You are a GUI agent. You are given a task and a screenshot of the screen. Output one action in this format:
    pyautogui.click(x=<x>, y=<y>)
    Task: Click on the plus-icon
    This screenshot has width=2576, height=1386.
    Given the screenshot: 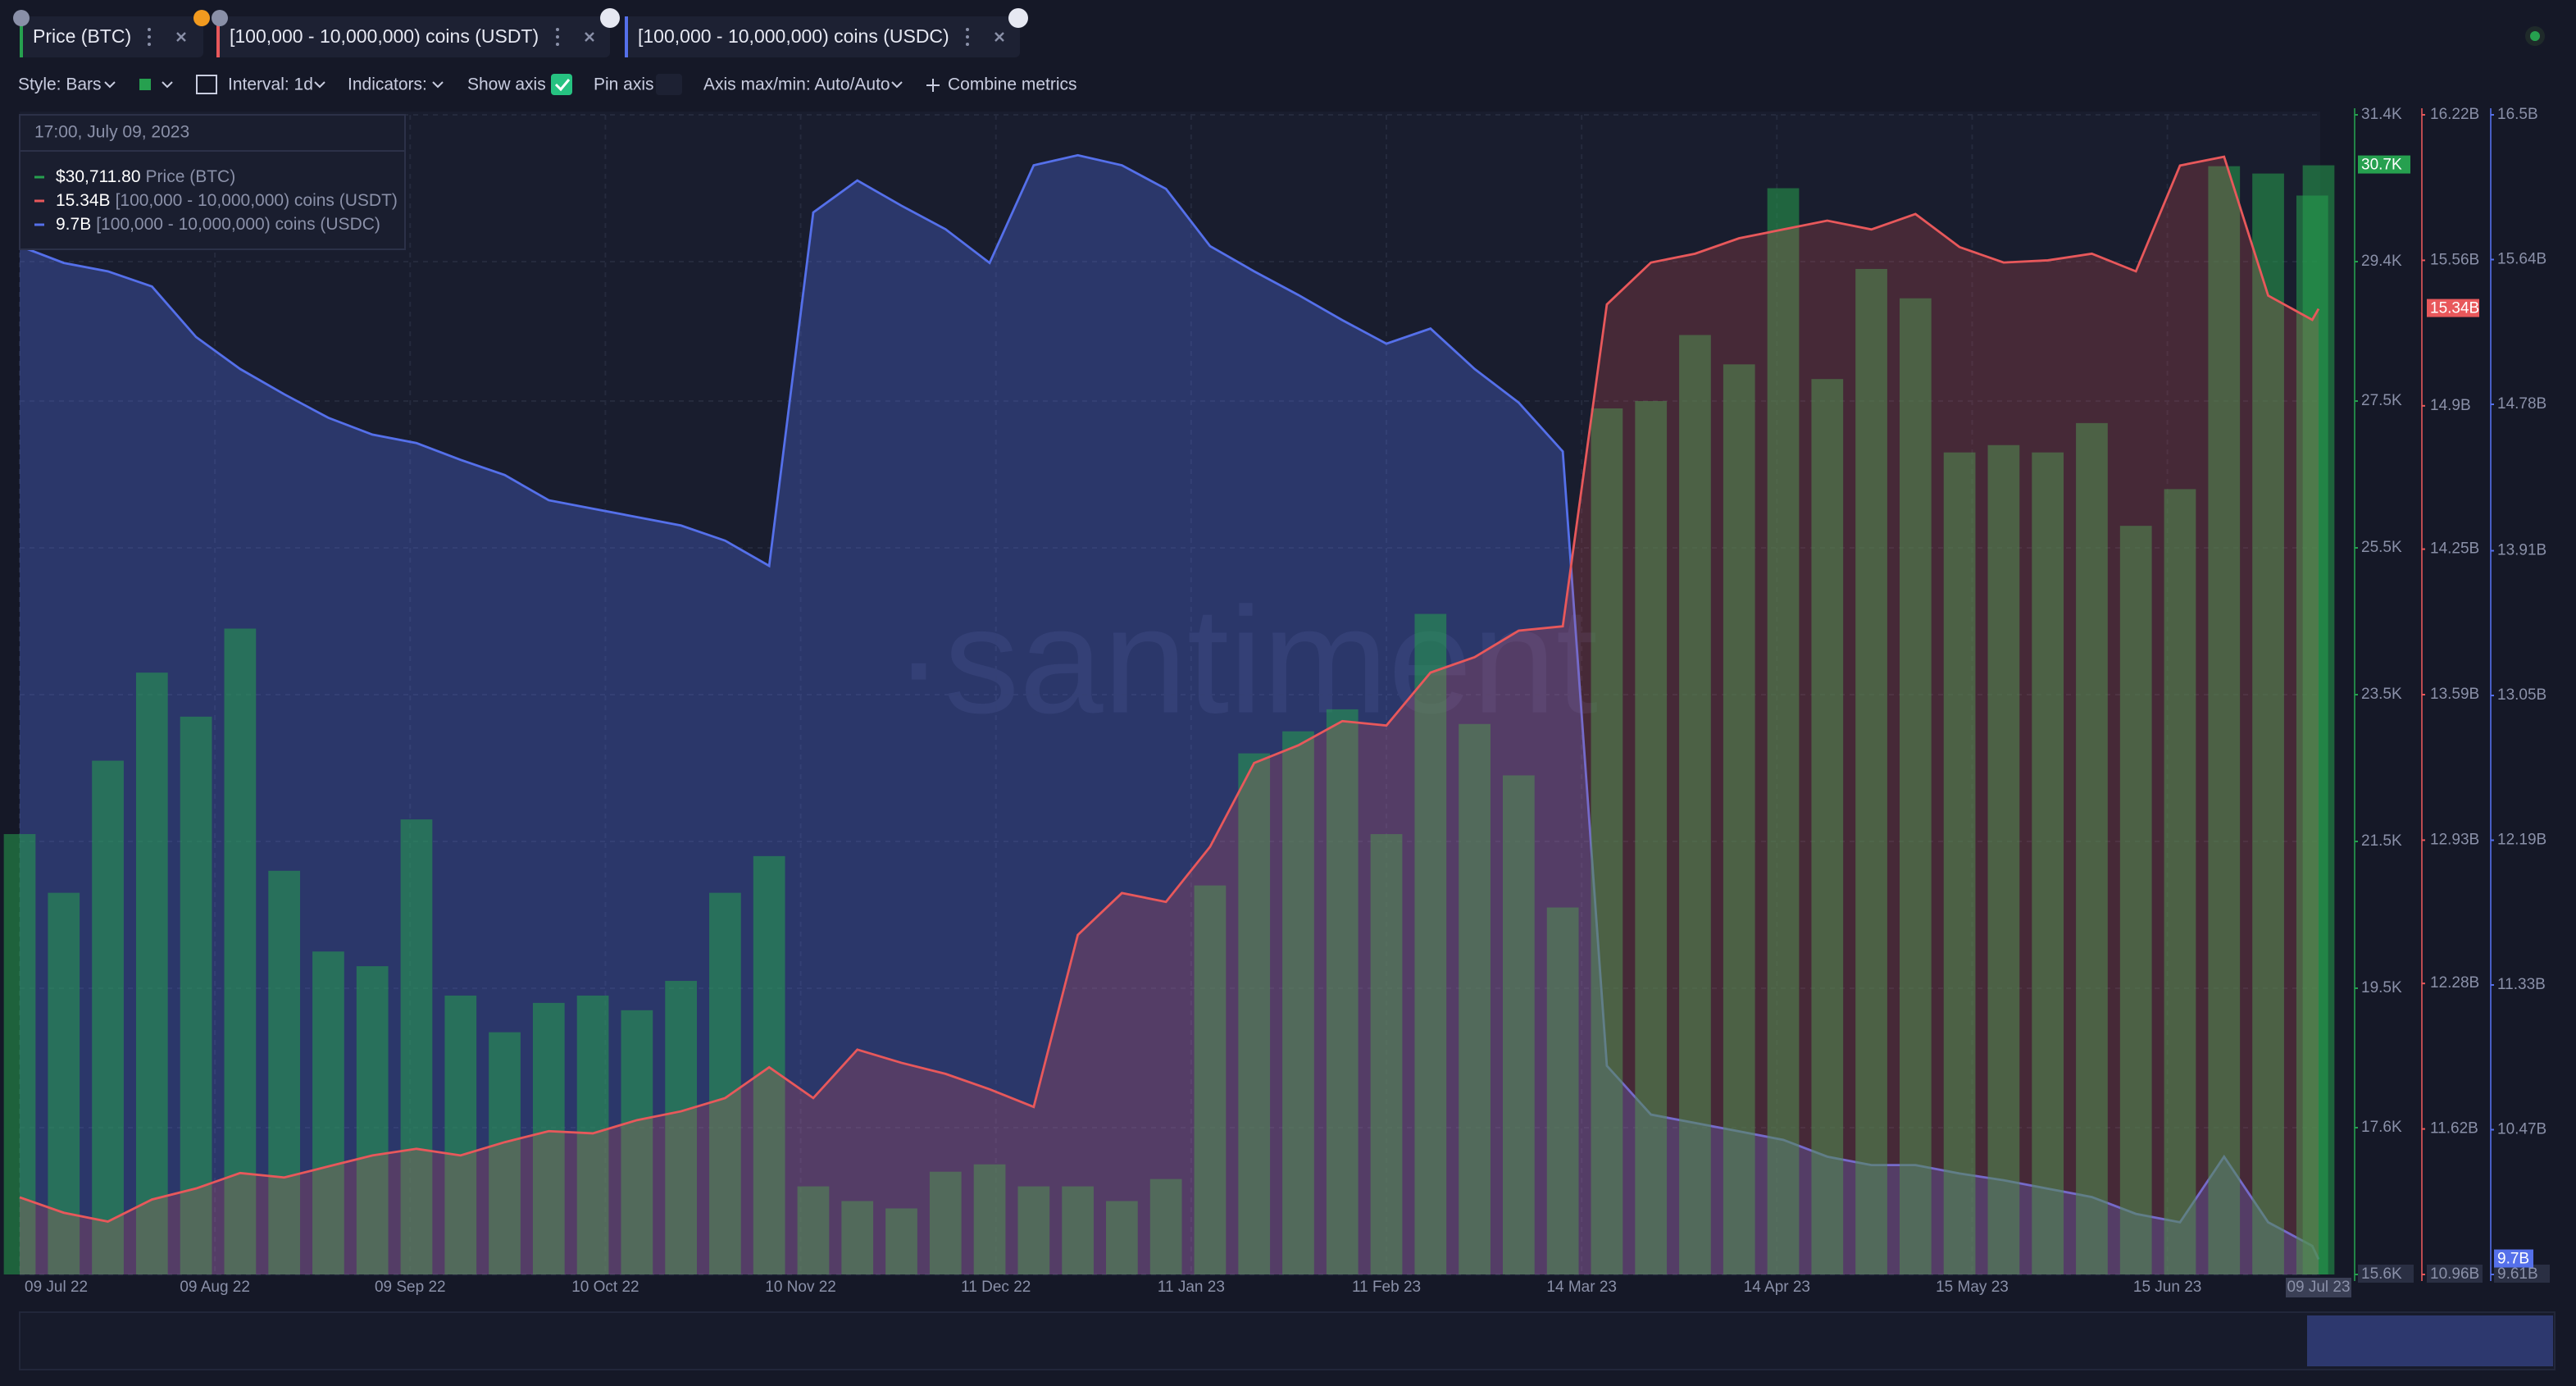 What is the action you would take?
    pyautogui.click(x=933, y=85)
    